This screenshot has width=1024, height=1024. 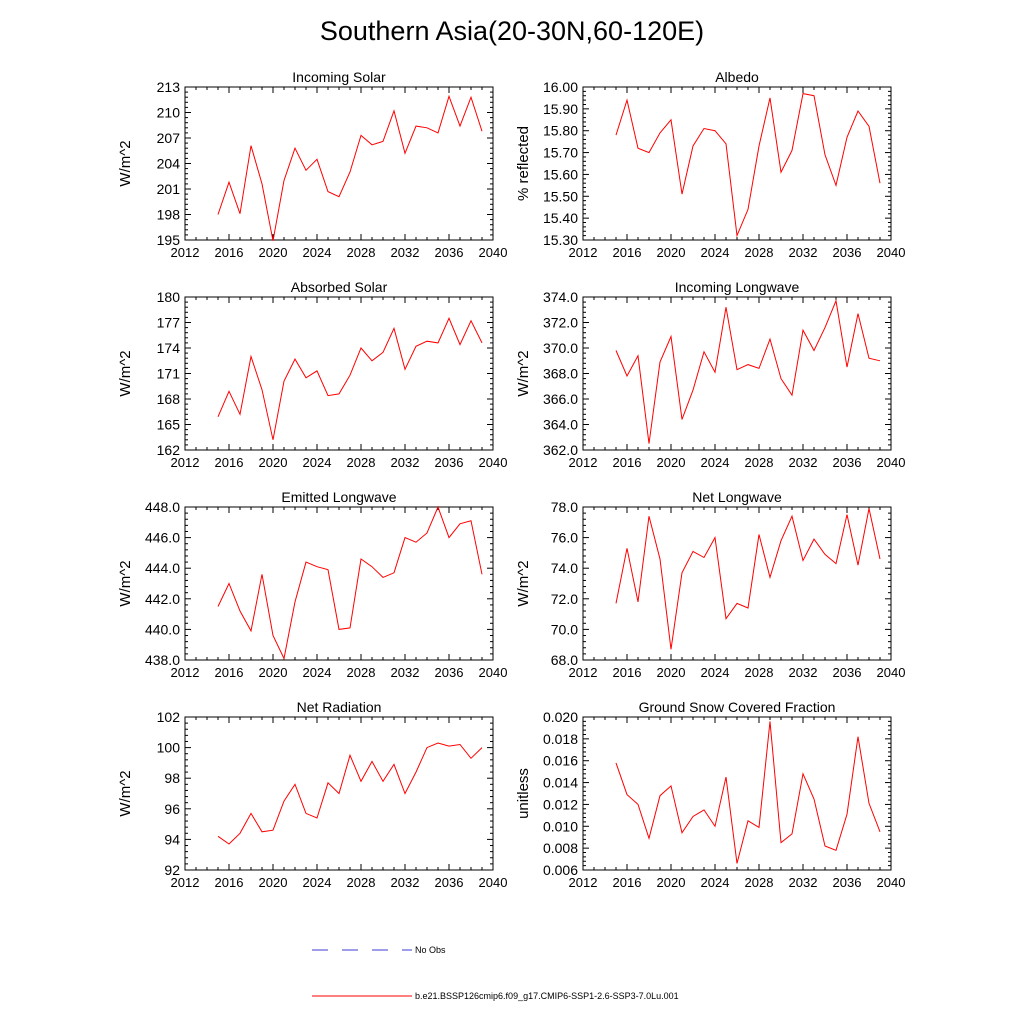 I want to click on y-tick-label: 15.40, so click(x=560, y=218).